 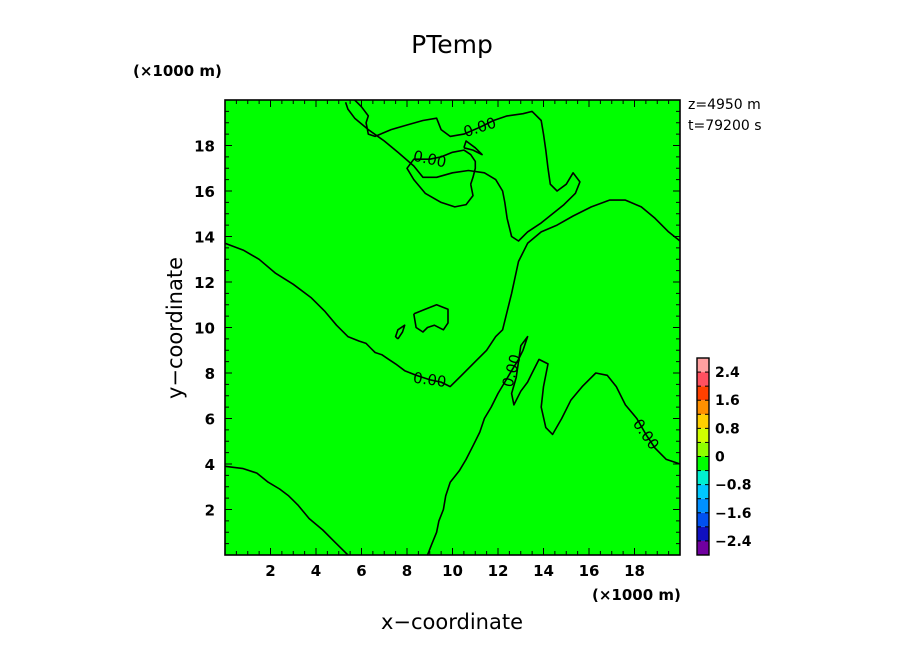 I want to click on x-tick-label: 10, so click(x=452, y=571).